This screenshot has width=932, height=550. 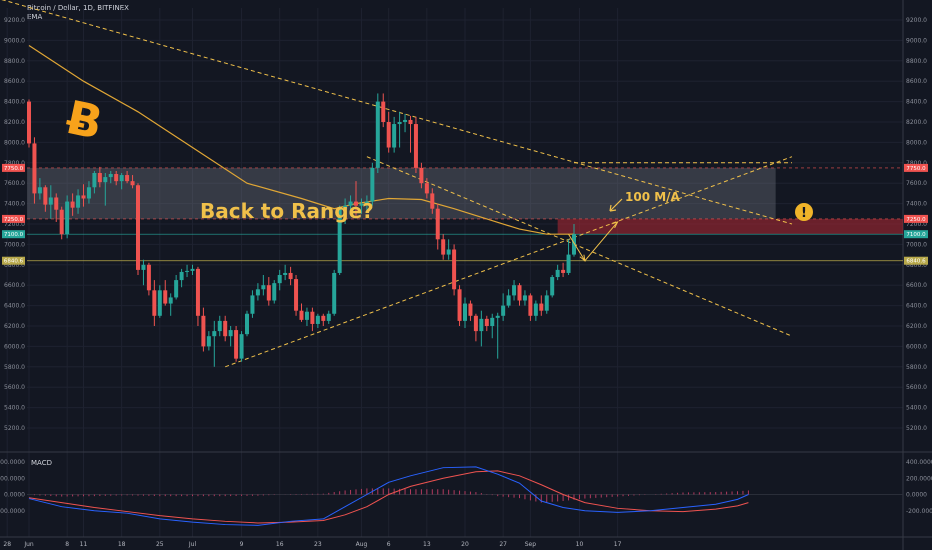 I want to click on x-tick-label: 9, so click(x=242, y=544).